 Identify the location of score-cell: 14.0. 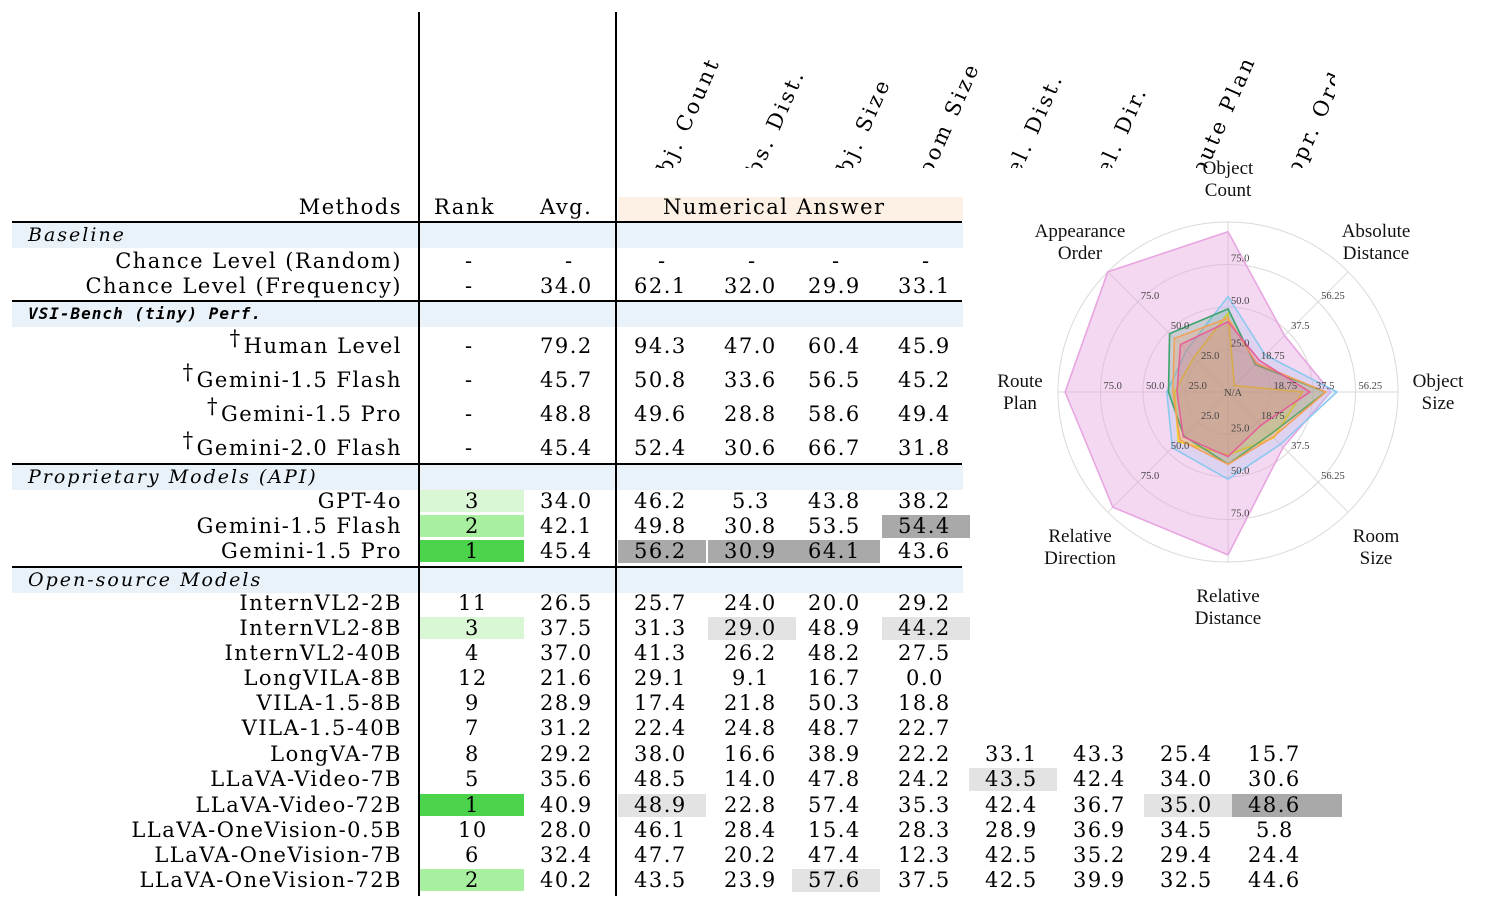
(750, 779).